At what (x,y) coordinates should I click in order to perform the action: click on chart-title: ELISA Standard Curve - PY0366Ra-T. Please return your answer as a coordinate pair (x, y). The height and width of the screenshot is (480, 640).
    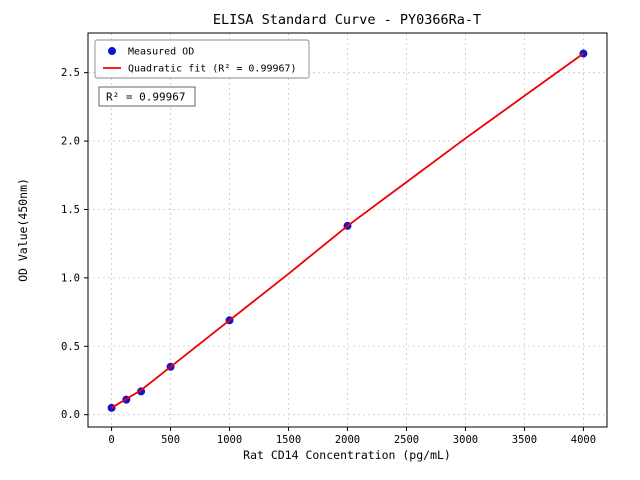
    Looking at the image, I should click on (347, 20).